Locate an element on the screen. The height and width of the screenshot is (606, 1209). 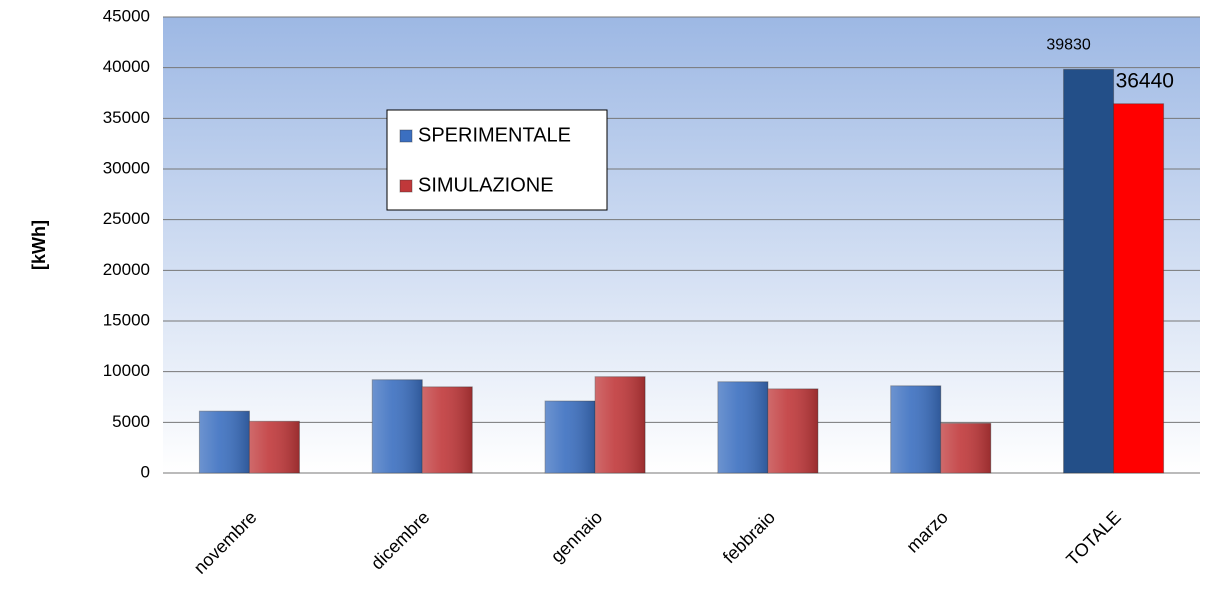
y-tick-label: 45000 is located at coordinates (126, 15).